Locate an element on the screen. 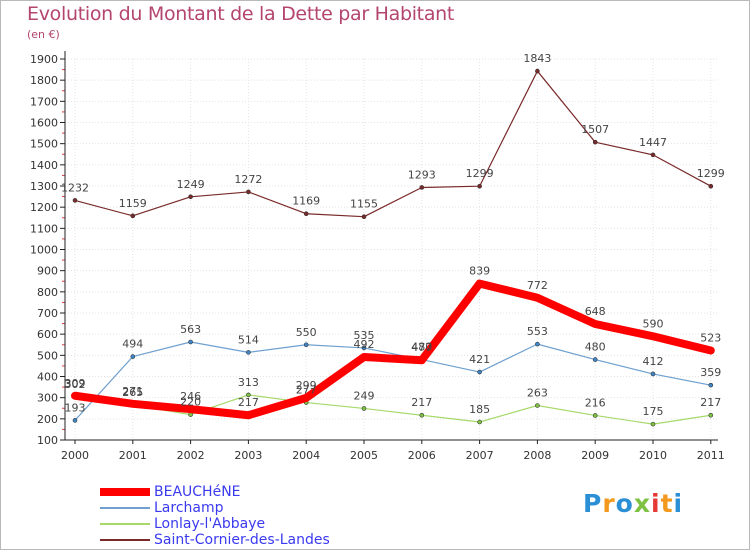  y-tick-label: 500 is located at coordinates (47, 355).